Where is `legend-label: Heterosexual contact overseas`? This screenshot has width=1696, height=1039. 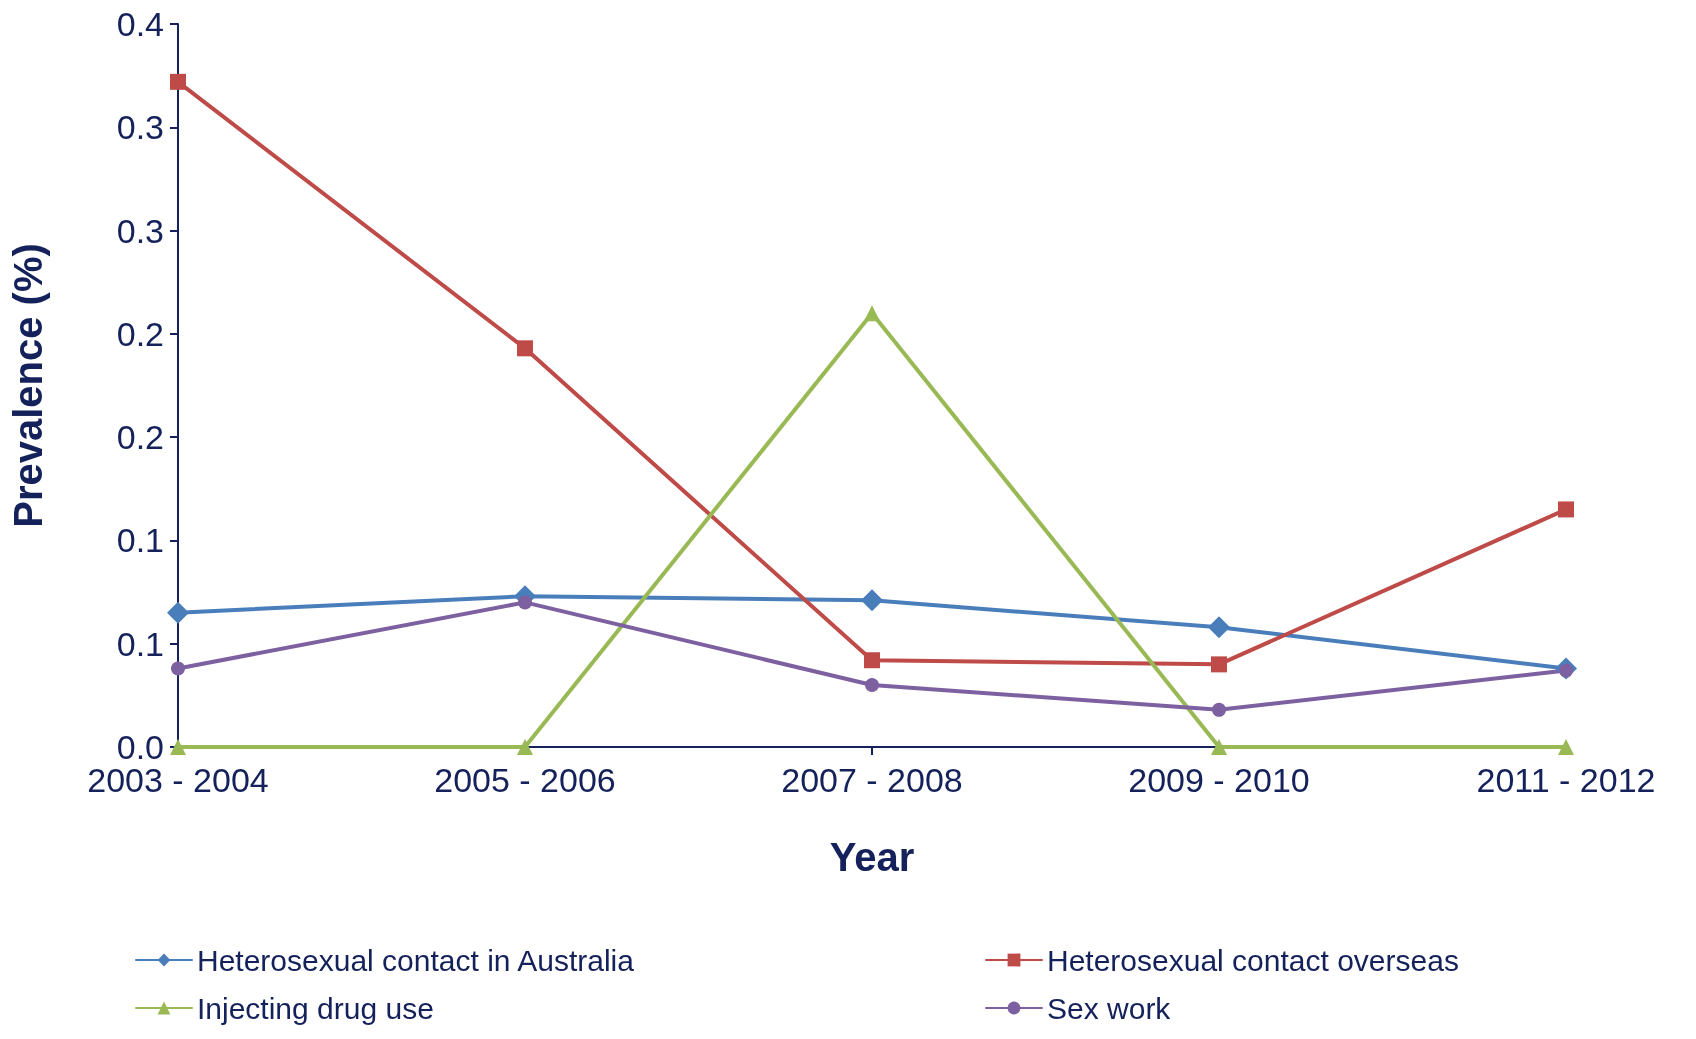
legend-label: Heterosexual contact overseas is located at coordinates (1253, 960).